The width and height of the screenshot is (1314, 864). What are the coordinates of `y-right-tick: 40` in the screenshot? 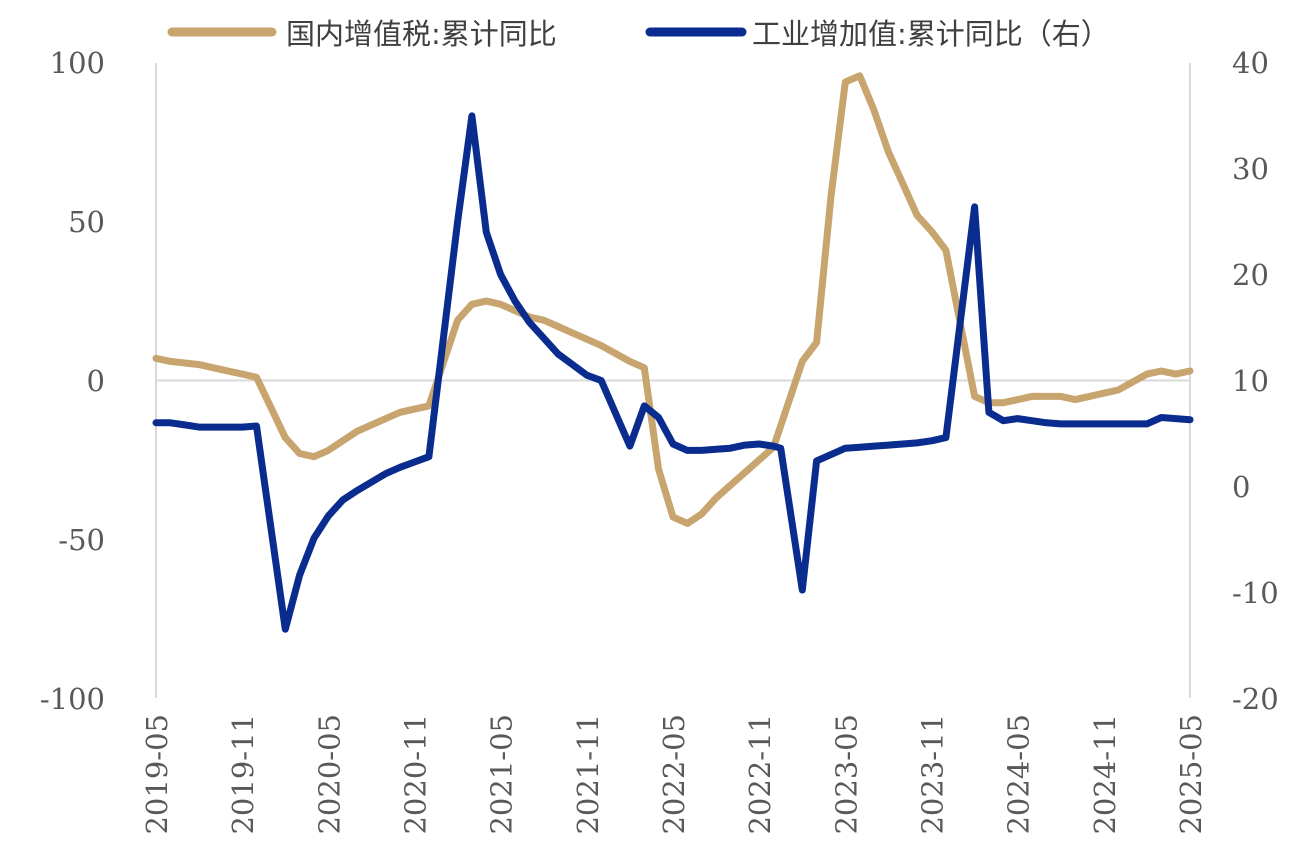 It's located at (1250, 63).